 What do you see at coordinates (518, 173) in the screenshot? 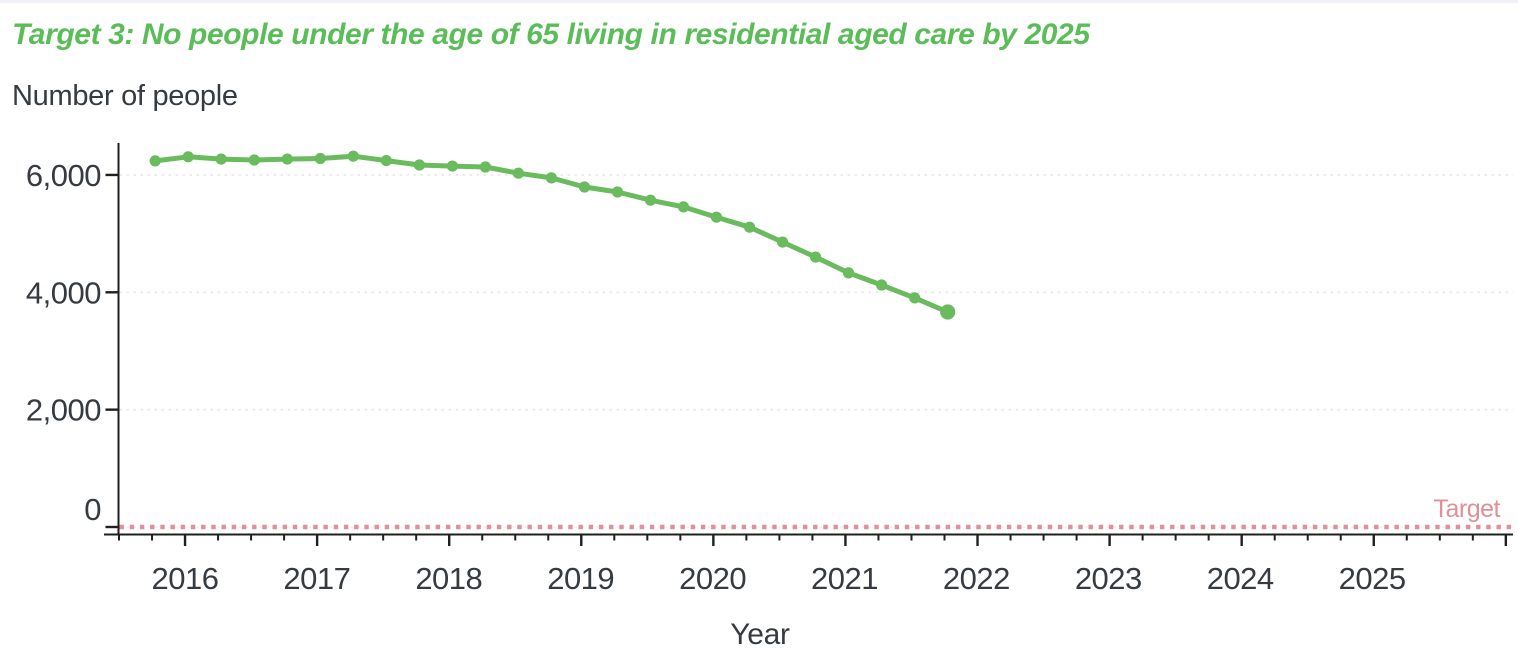
I see `data-point: Q3 2018: 6030` at bounding box center [518, 173].